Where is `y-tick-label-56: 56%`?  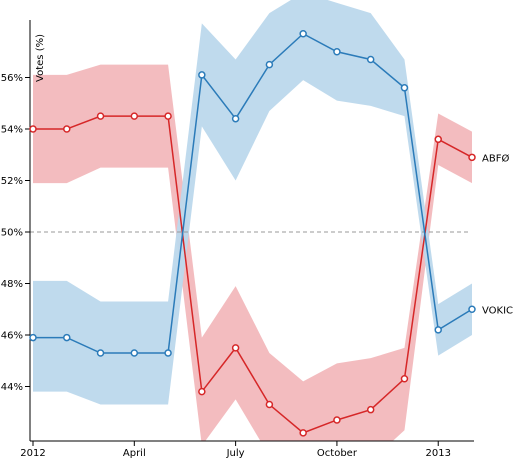
y-tick-label-56: 56% is located at coordinates (12, 78).